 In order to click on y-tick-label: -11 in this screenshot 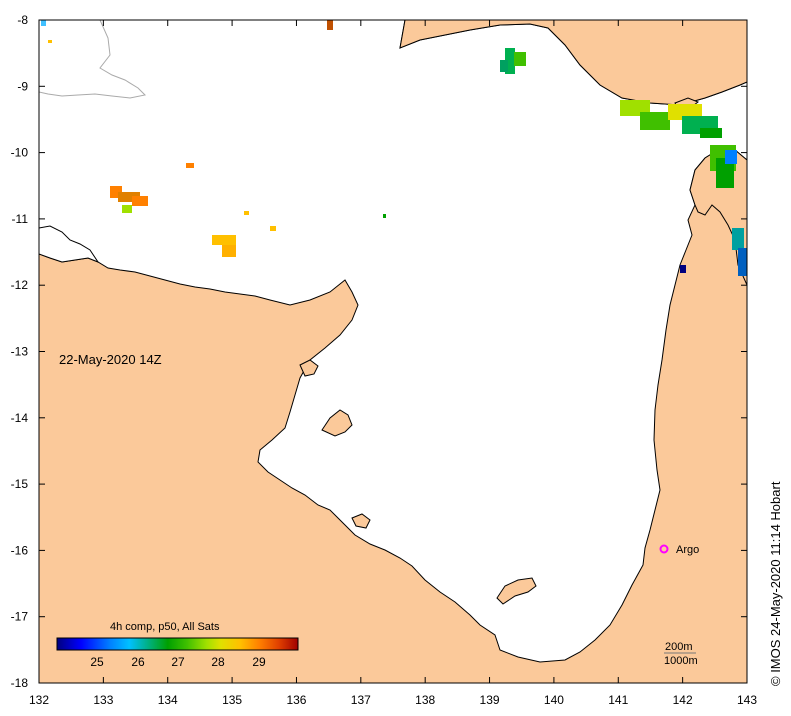, I will do `click(20, 219)`.